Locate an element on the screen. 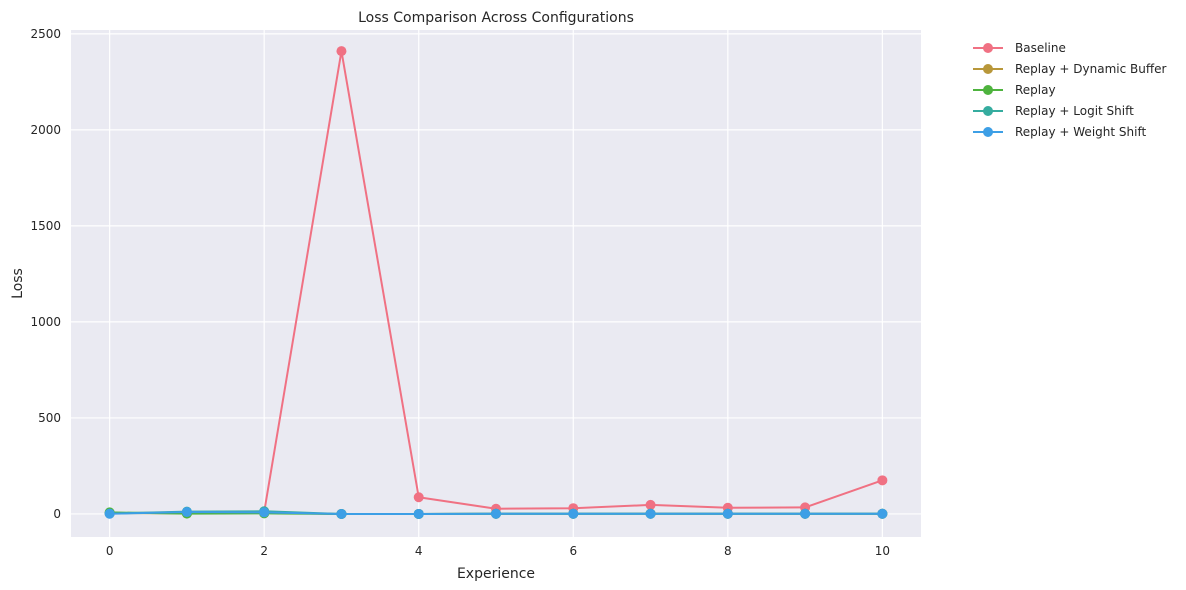  x-tick-label: 0 is located at coordinates (110, 551).